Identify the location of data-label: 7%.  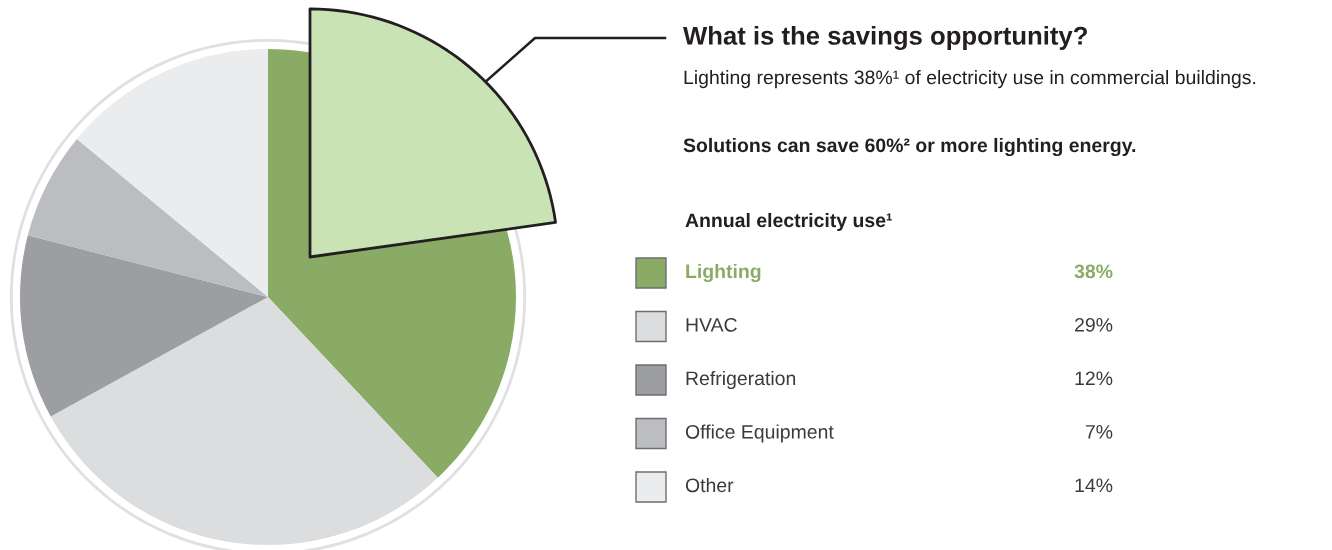
(1099, 432).